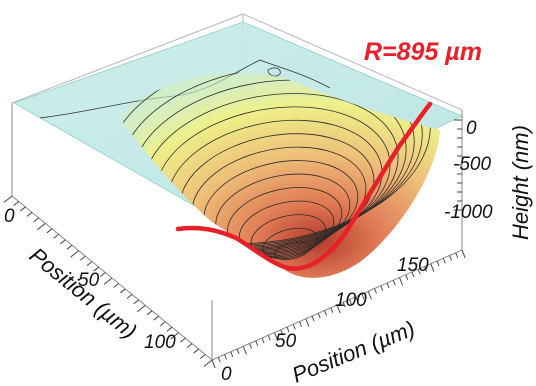  I want to click on radius-annotation: R=895 µm, so click(423, 52).